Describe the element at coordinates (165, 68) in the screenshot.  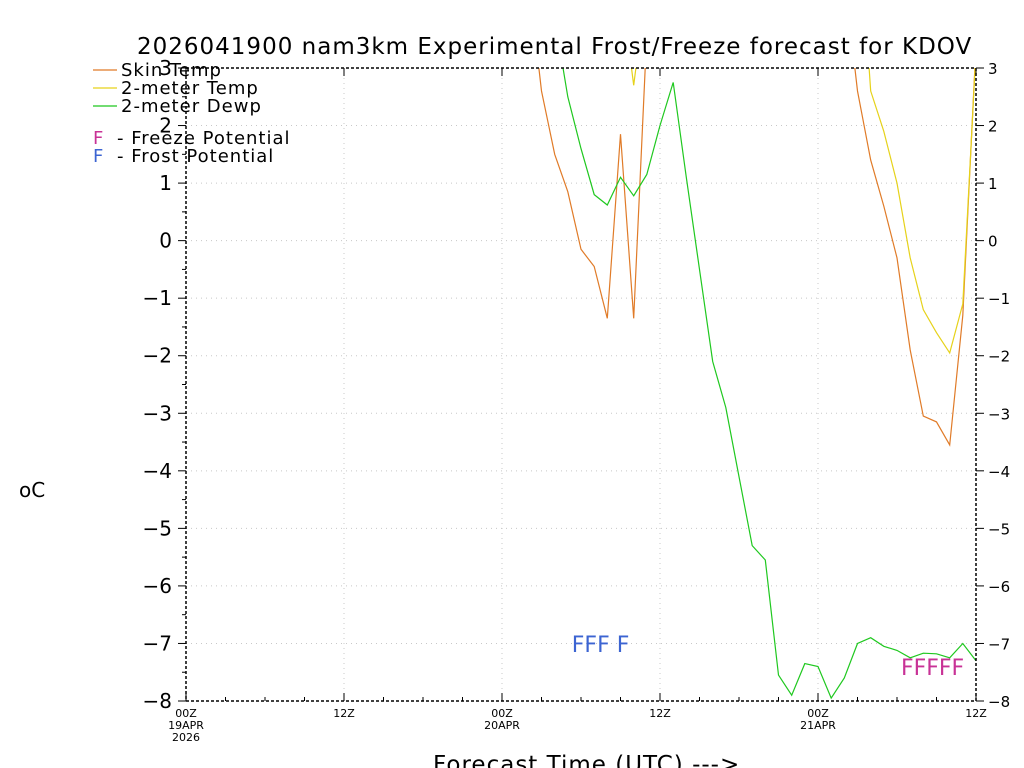
I see `y-tick-label-left: 3` at that location.